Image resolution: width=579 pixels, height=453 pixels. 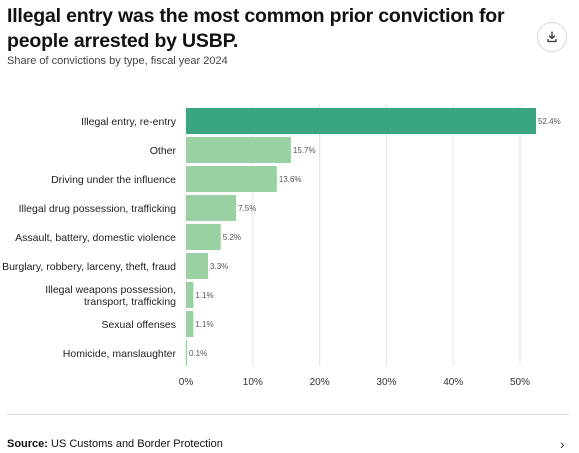 I want to click on value-label: 52.4%, so click(x=549, y=121).